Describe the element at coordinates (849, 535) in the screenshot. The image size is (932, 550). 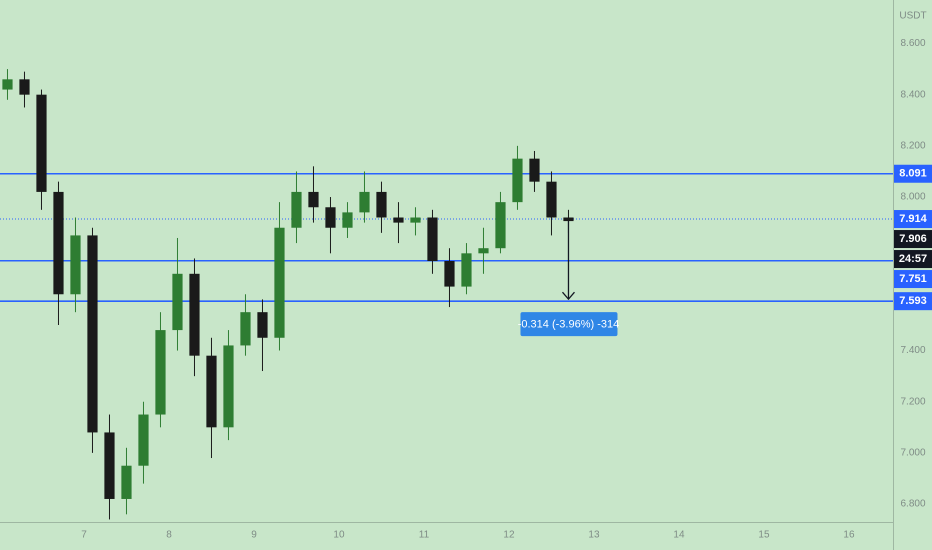
I see `x-tick-label: 16` at that location.